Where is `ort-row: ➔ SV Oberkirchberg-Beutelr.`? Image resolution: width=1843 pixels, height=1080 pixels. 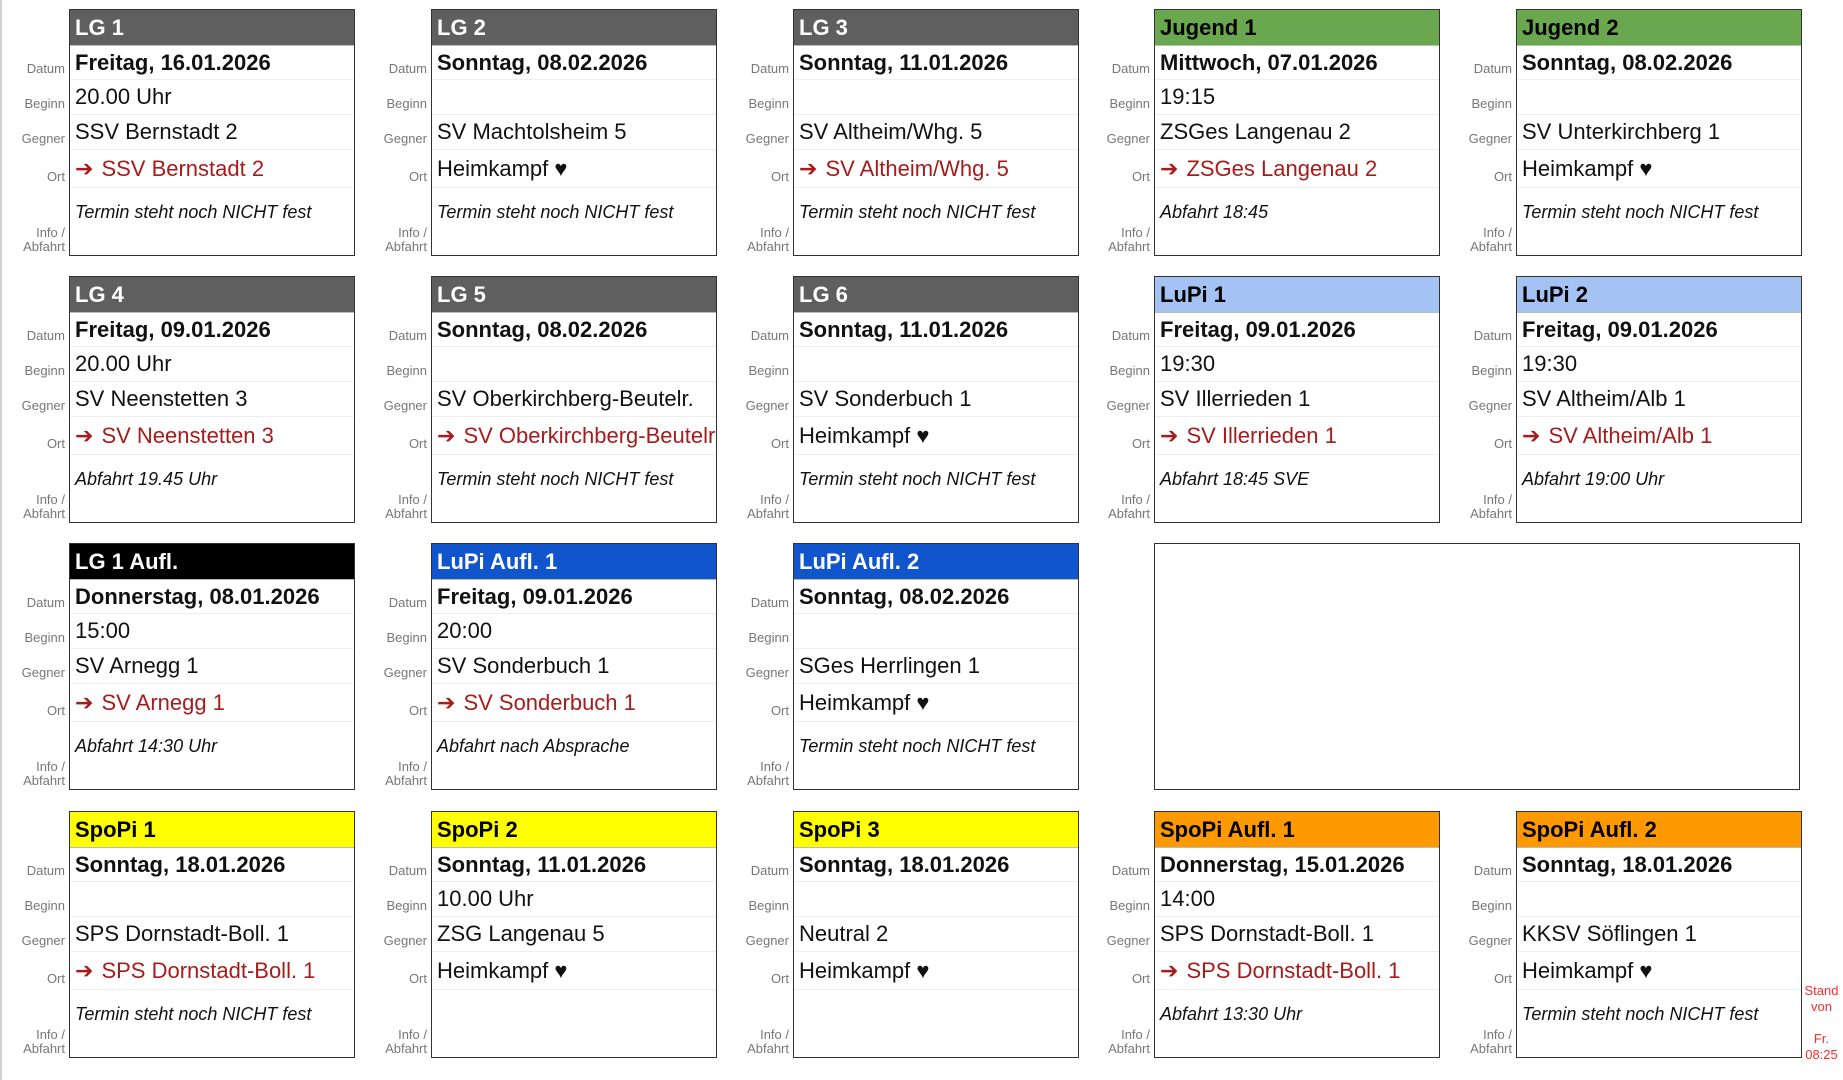 ort-row: ➔ SV Oberkirchberg-Beutelr. is located at coordinates (574, 436).